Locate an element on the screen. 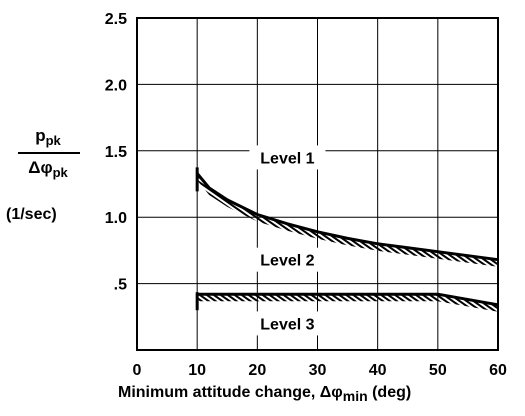  x-tick-label: 0 is located at coordinates (137, 370).